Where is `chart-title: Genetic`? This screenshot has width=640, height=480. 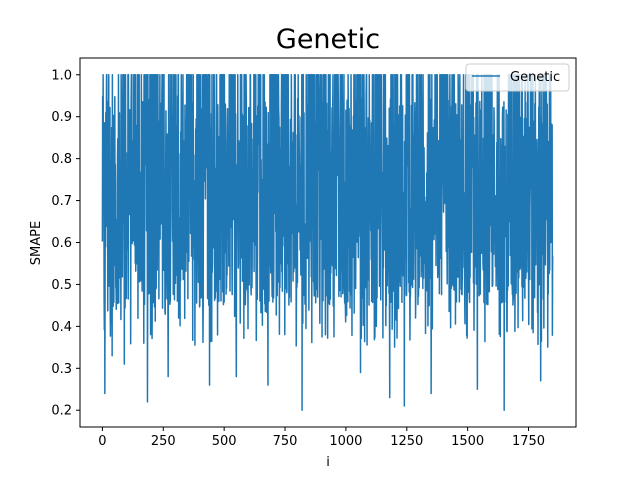 chart-title: Genetic is located at coordinates (328, 39).